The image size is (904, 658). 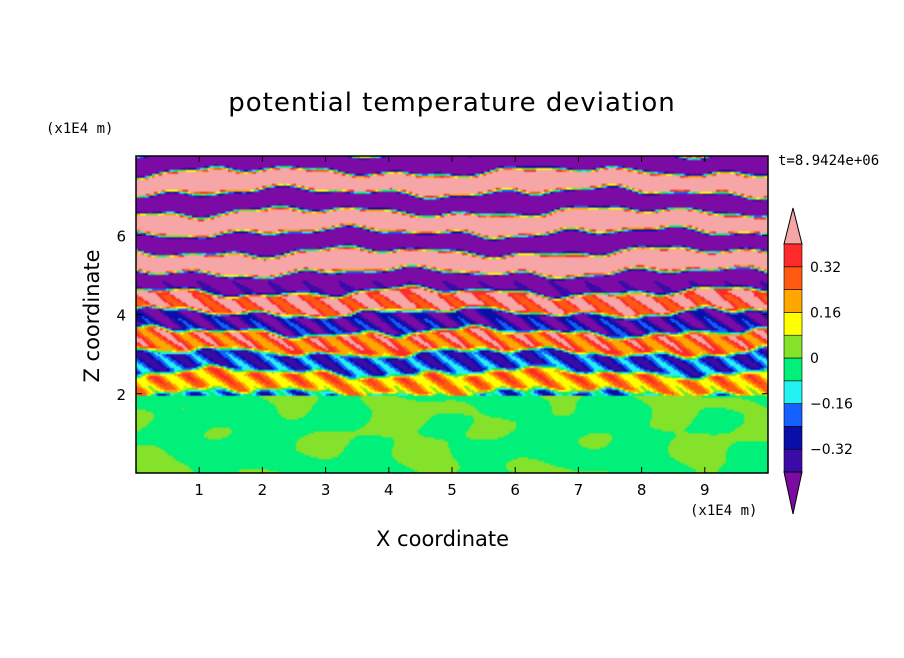 I want to click on x-tick-label: 5, so click(x=452, y=490).